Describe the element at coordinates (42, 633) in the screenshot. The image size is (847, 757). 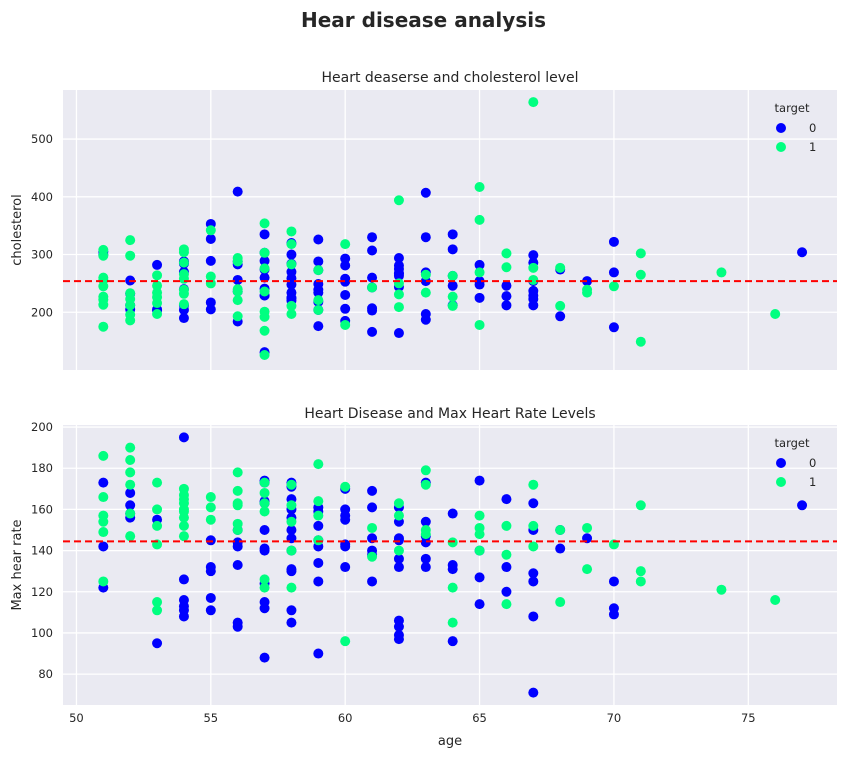
I see `max-heart-rate-y-tick-label: 100` at that location.